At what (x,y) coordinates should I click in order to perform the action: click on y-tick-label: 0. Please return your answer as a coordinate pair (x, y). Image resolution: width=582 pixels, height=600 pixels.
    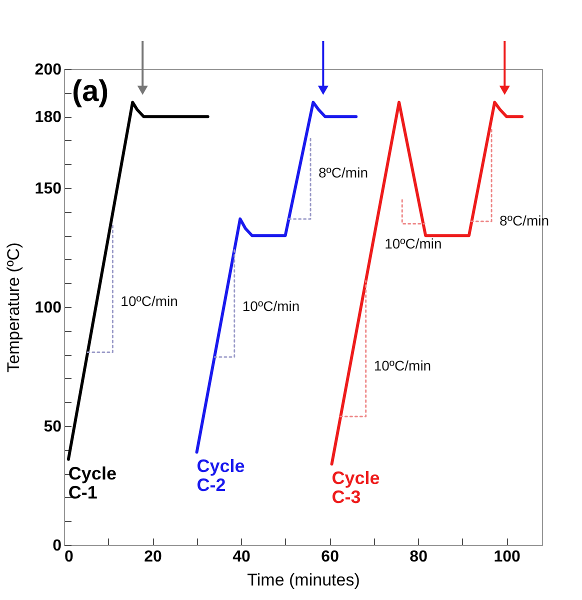
    Looking at the image, I should click on (57, 546).